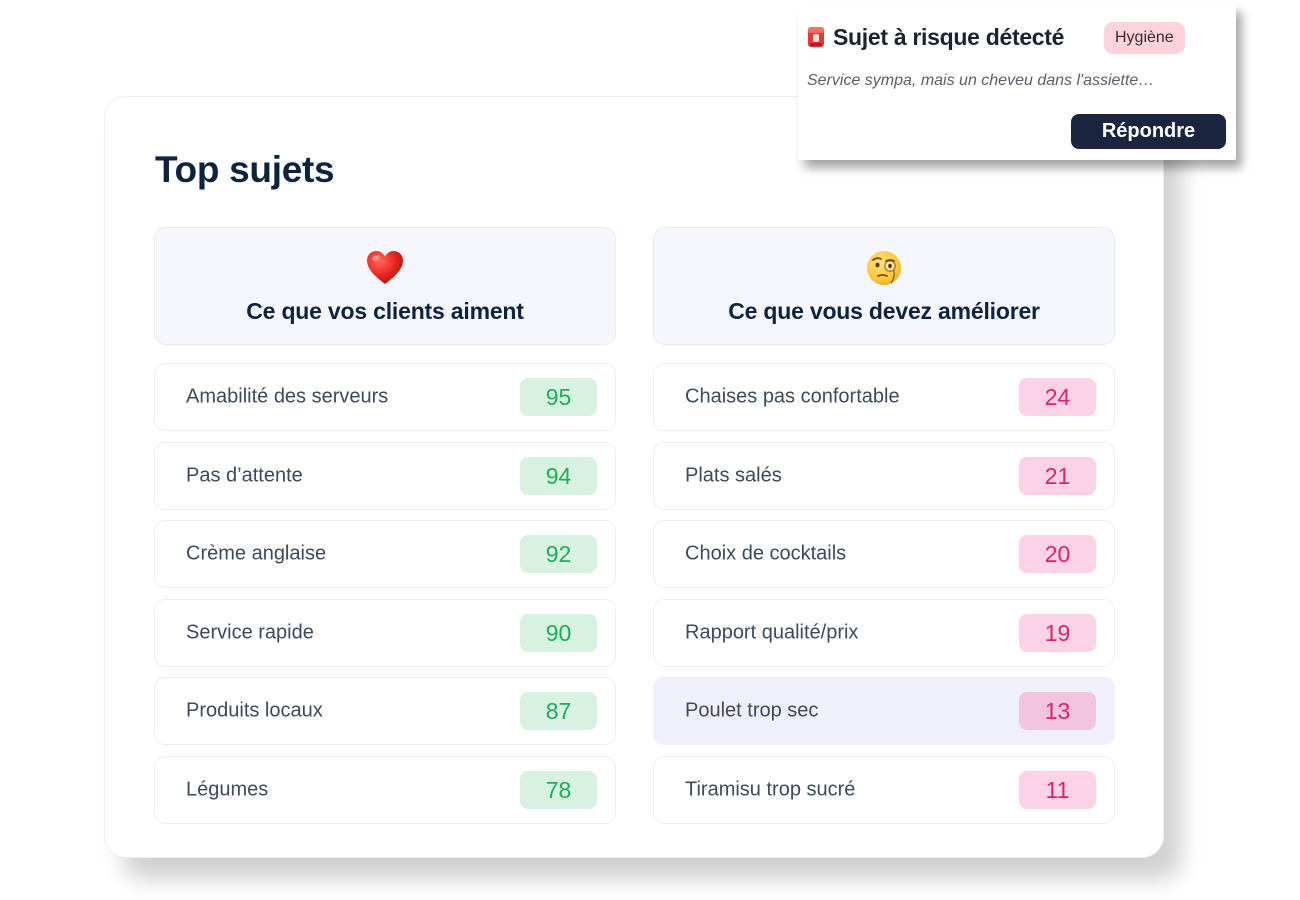 This screenshot has height=900, width=1300. Describe the element at coordinates (884, 789) in the screenshot. I see `improve-row: Tiramisu trop sucré 11` at that location.